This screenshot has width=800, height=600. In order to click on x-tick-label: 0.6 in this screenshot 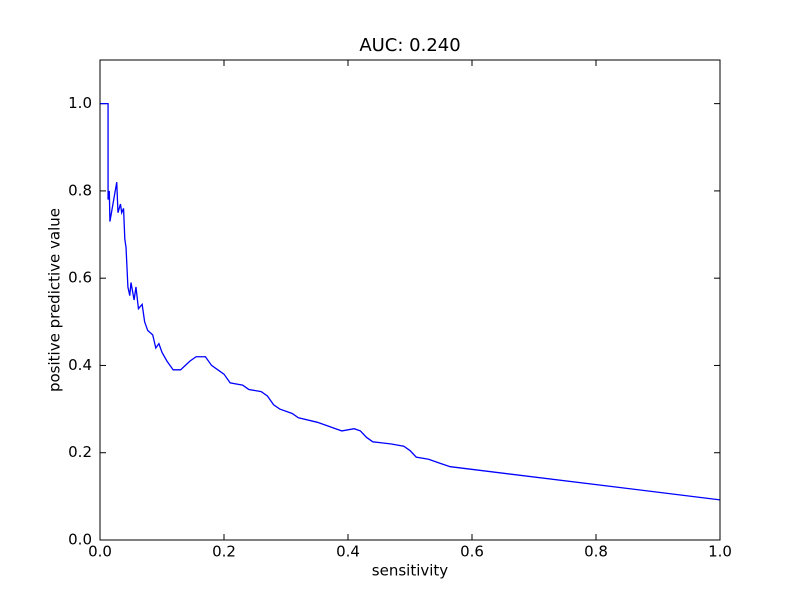, I will do `click(472, 552)`.